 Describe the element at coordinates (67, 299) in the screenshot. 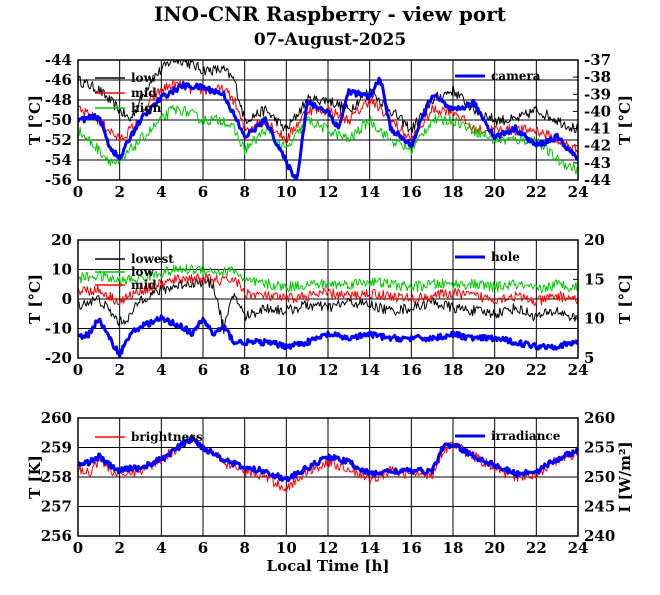

I see `y-tick-label: 0` at that location.